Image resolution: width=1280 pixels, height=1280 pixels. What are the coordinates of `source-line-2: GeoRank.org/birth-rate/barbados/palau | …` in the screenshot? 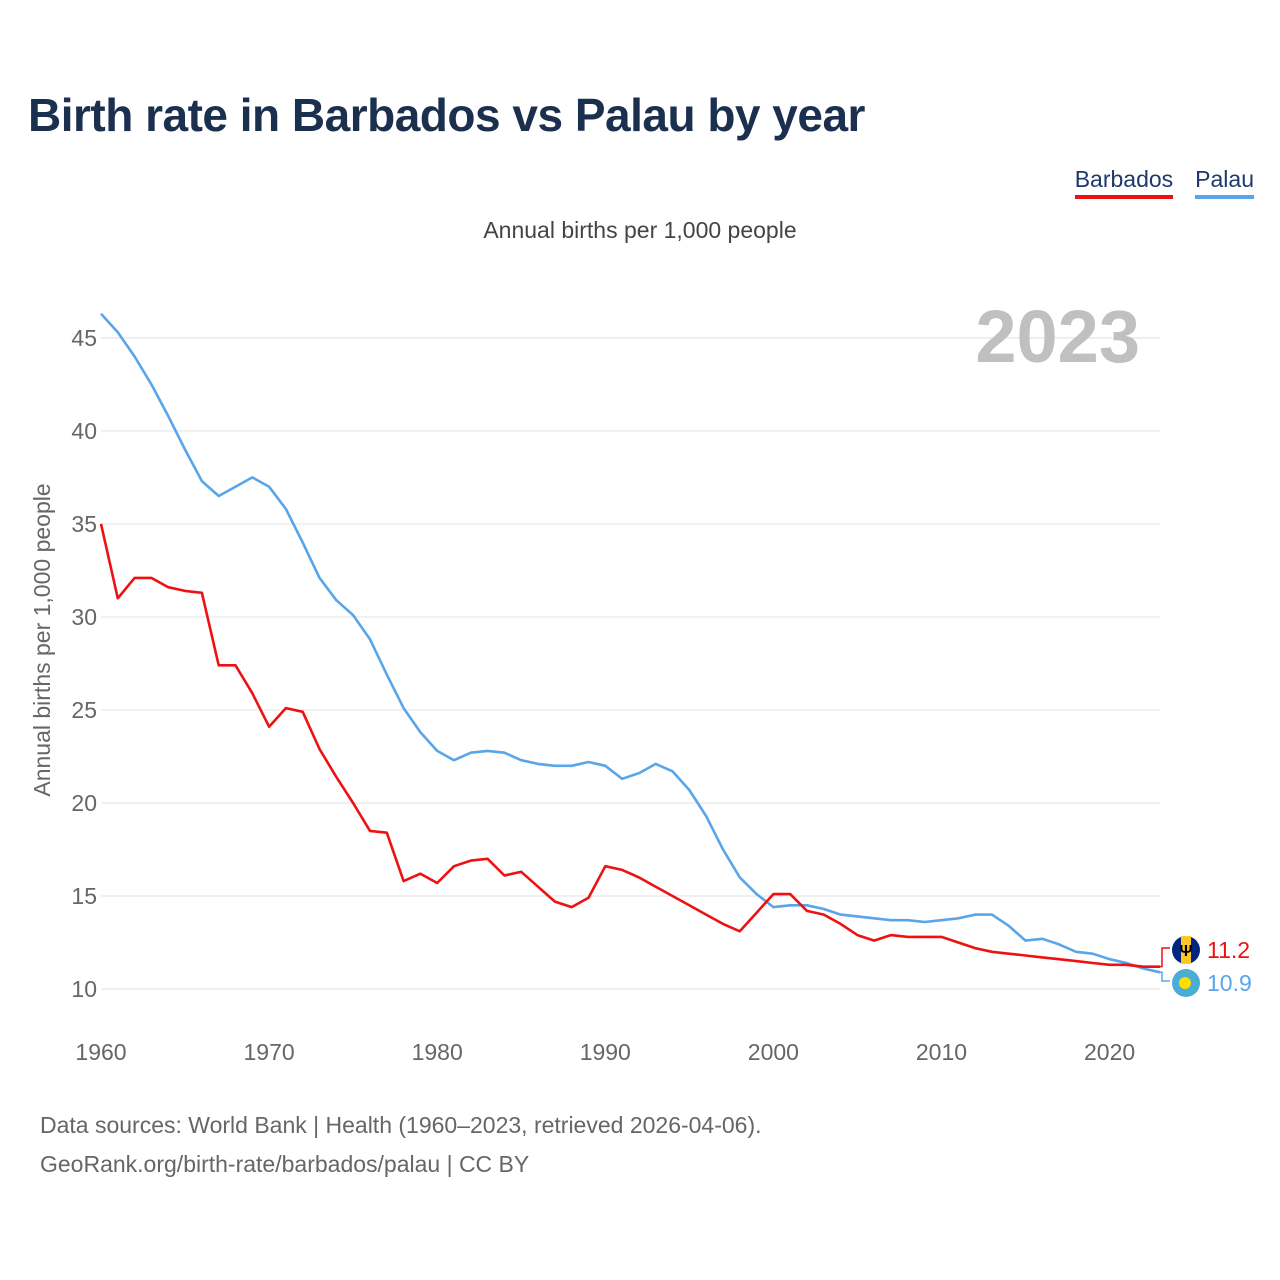 It's located at (285, 1164).